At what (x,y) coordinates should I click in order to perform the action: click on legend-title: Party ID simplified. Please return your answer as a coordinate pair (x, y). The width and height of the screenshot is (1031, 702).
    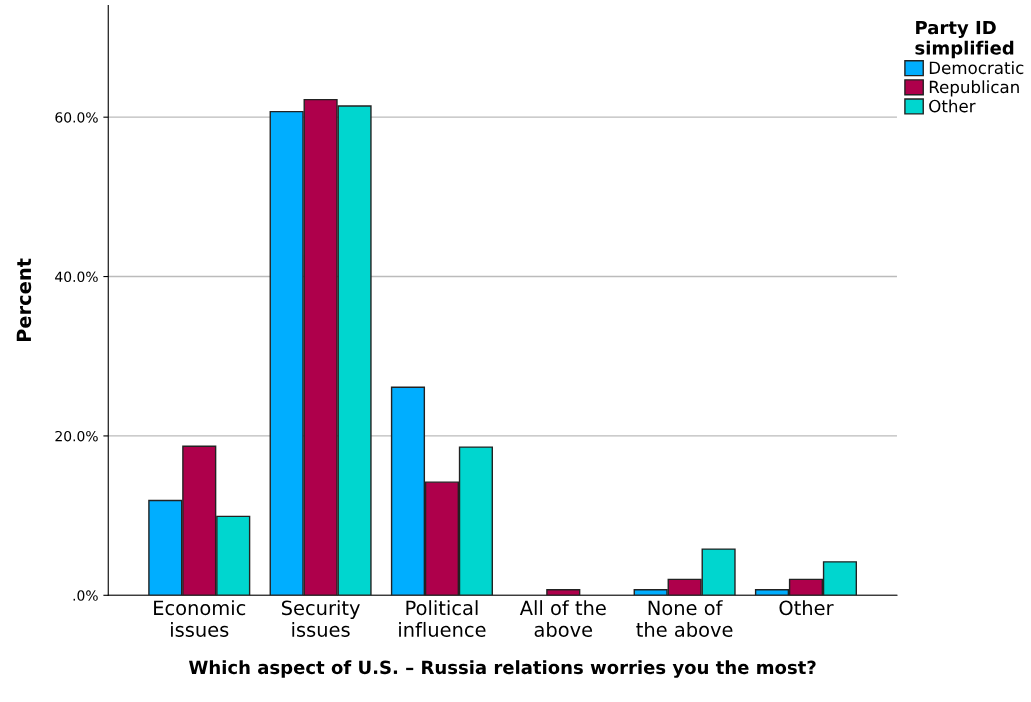
    Looking at the image, I should click on (964, 39).